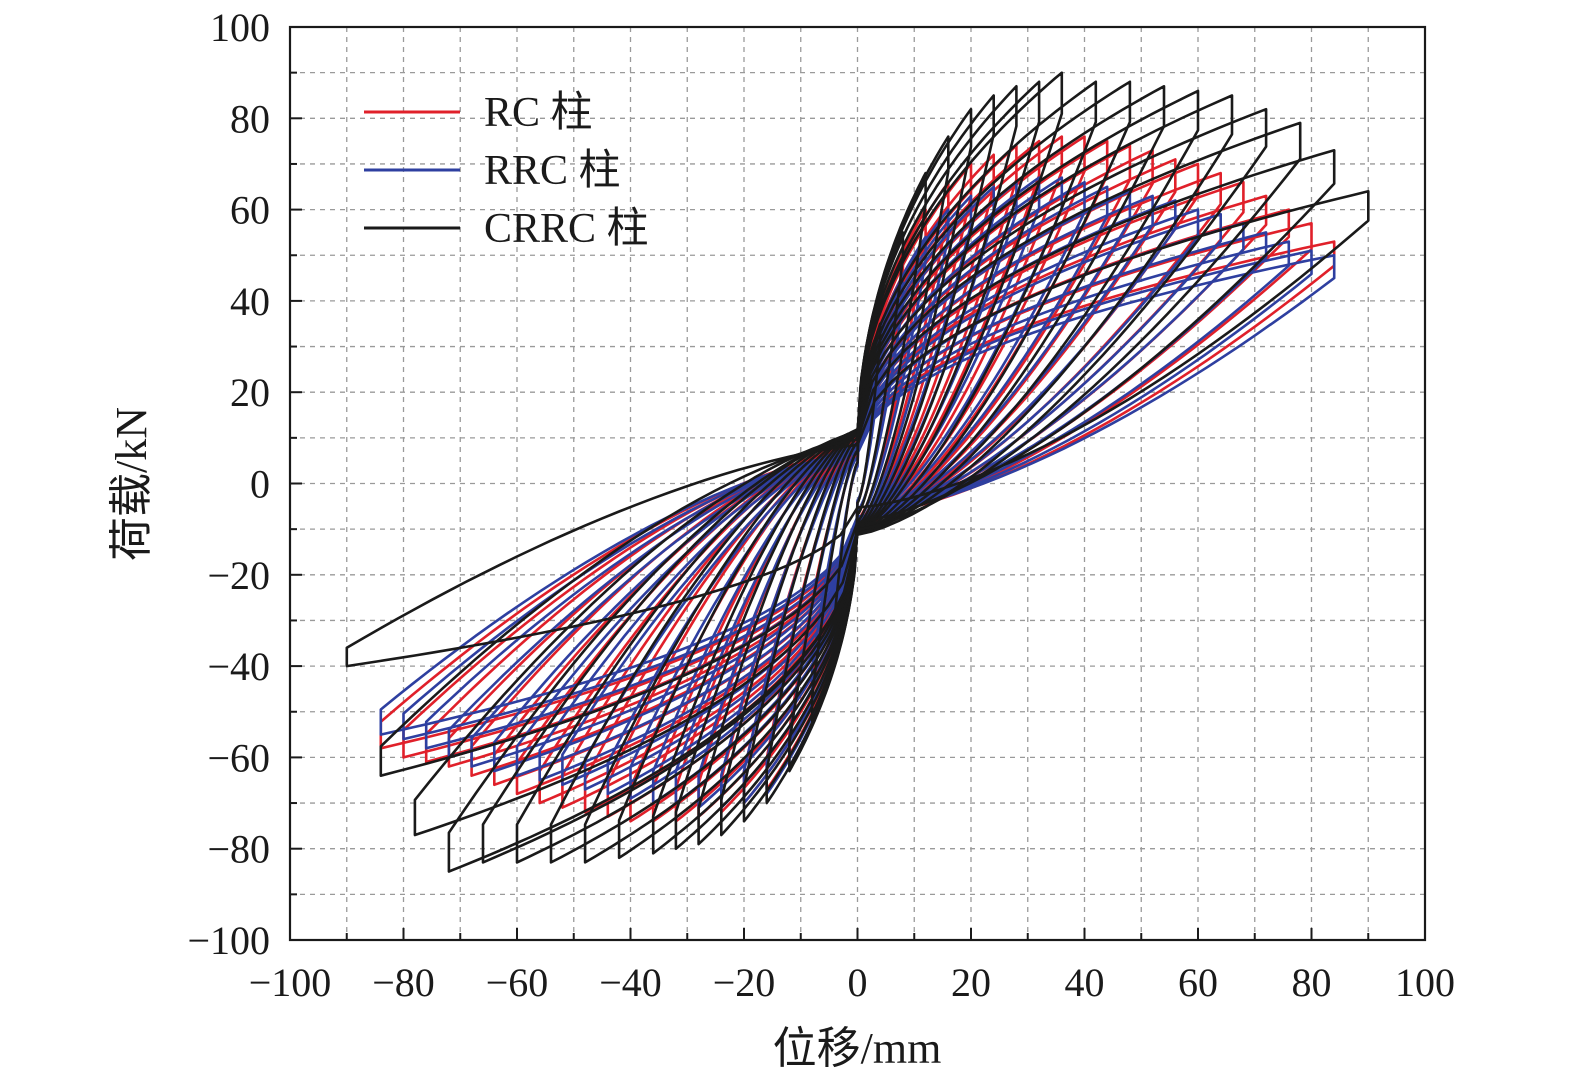 This screenshot has height=1085, width=1575. What do you see at coordinates (240, 27) in the screenshot?
I see `y-tick-label: 100` at bounding box center [240, 27].